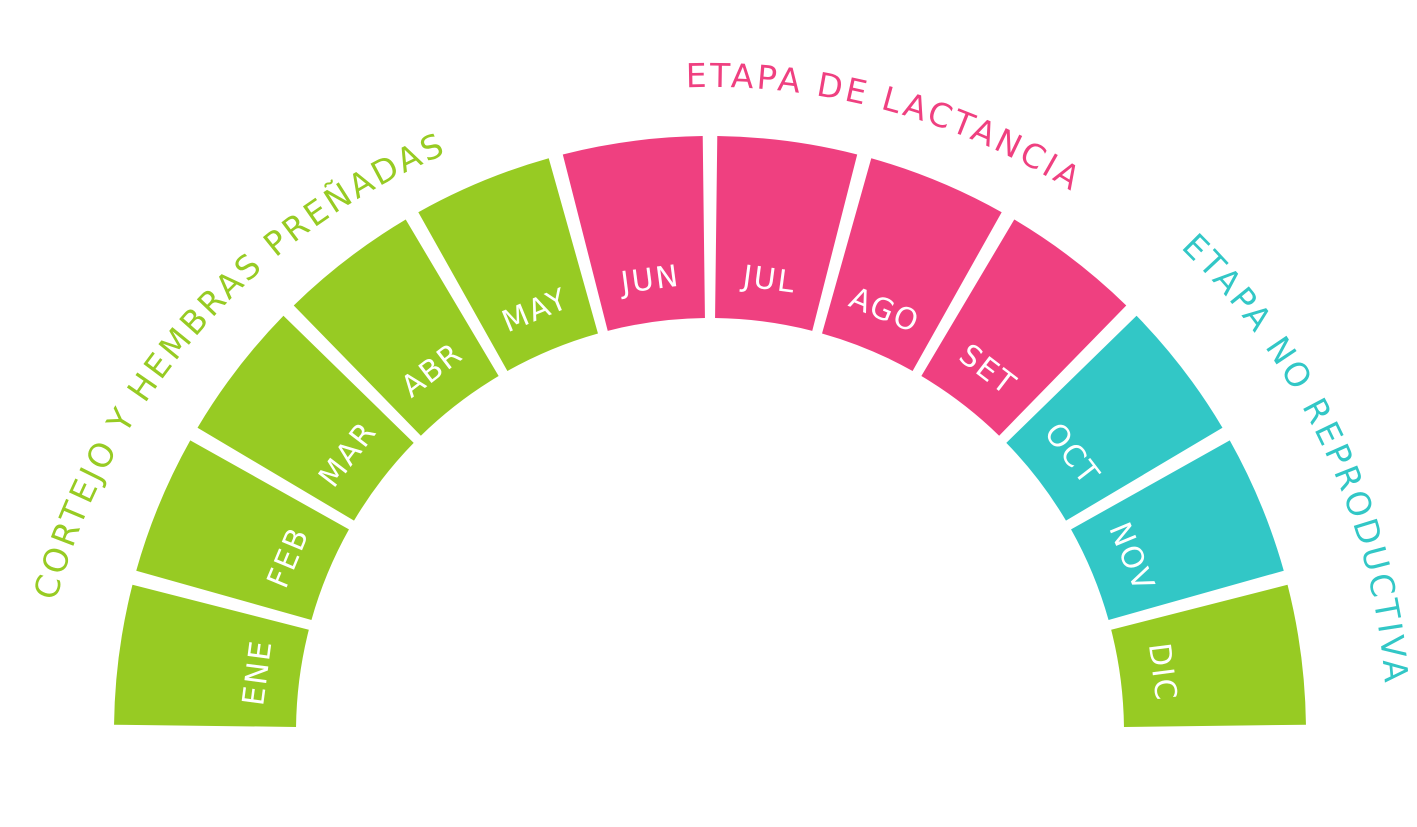  I want to click on month-label-jun: JUN, so click(649, 280).